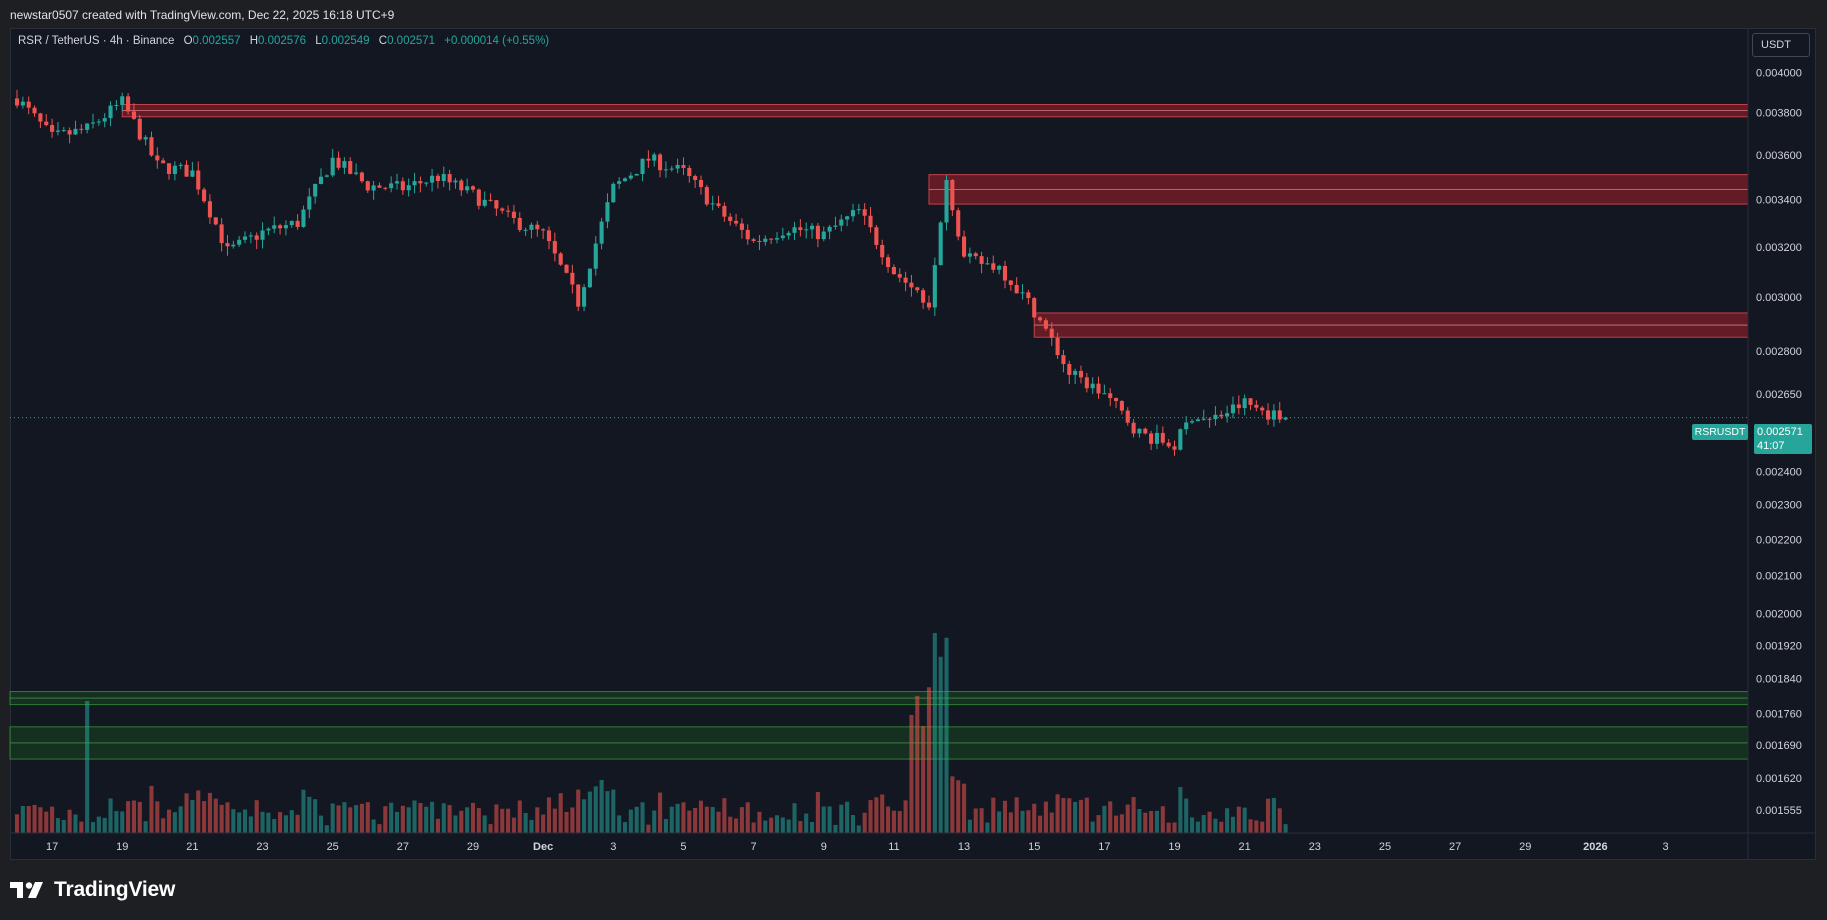 This screenshot has width=1827, height=920. What do you see at coordinates (92, 890) in the screenshot?
I see `footer-brand: TradingView` at bounding box center [92, 890].